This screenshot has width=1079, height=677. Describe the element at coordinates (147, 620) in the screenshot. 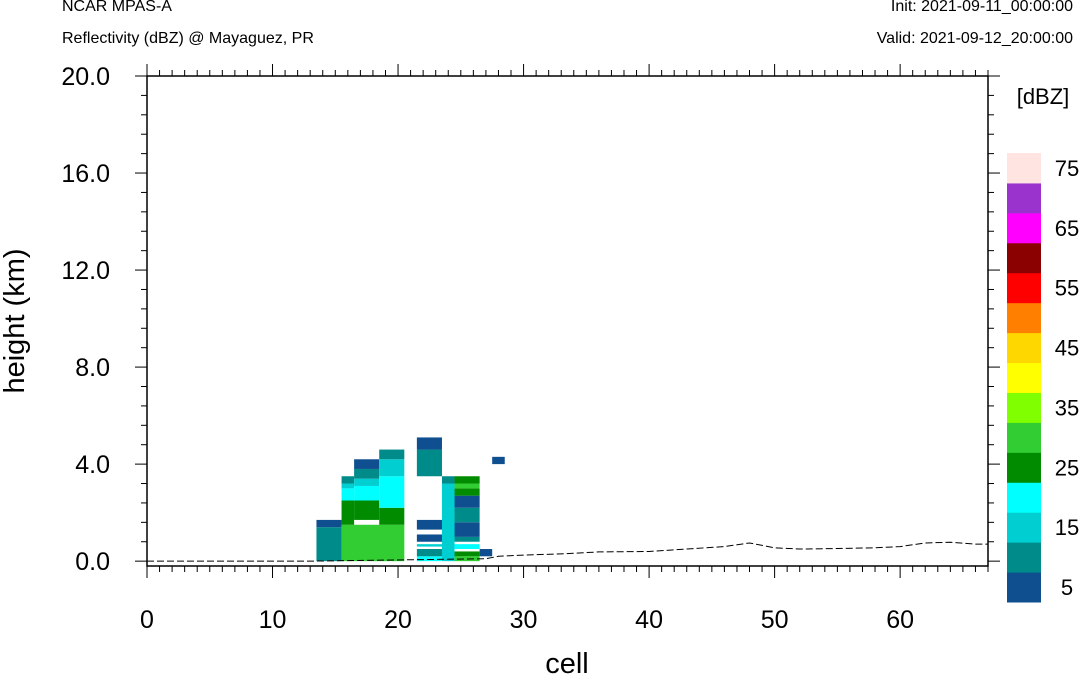

I see `x-tick-label: 0` at that location.